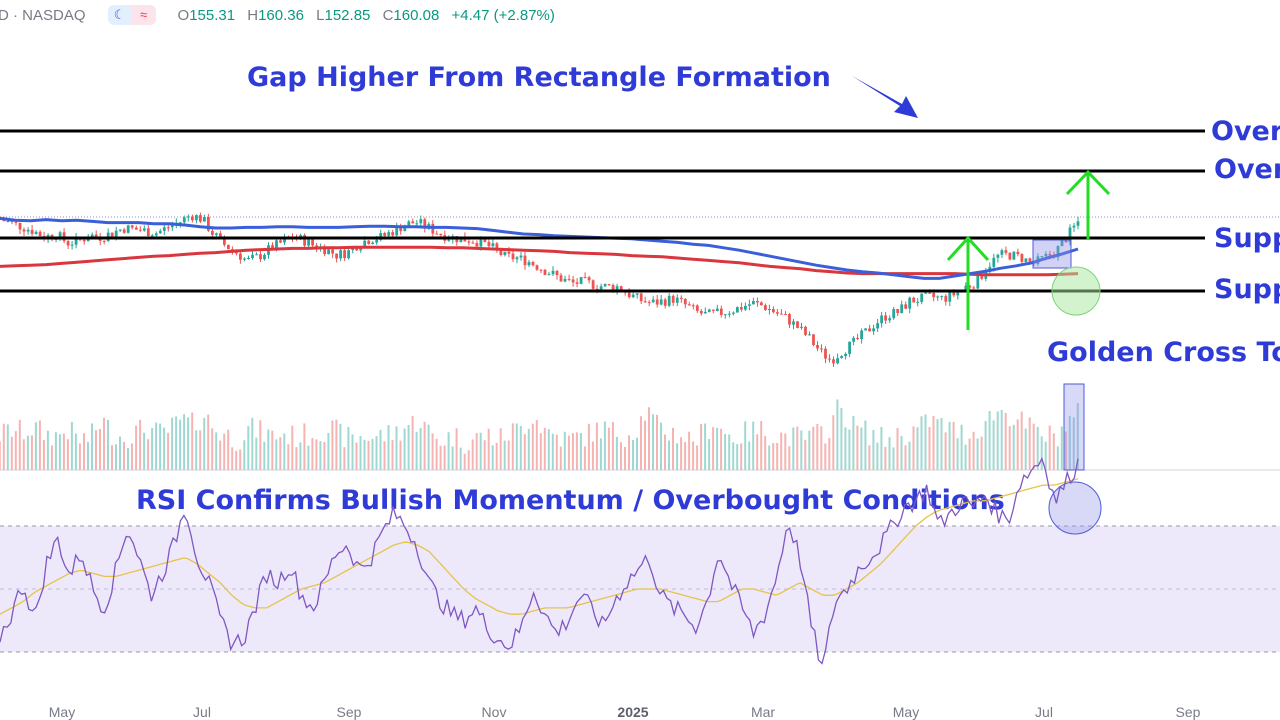 Image resolution: width=1280 pixels, height=720 pixels. I want to click on x-tick-label: May, so click(62, 712).